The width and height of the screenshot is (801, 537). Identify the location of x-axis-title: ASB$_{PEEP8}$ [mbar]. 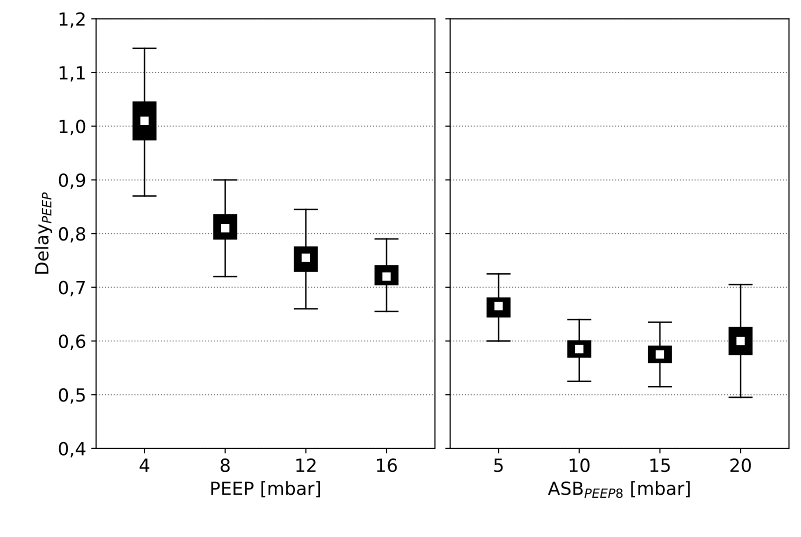
(619, 489).